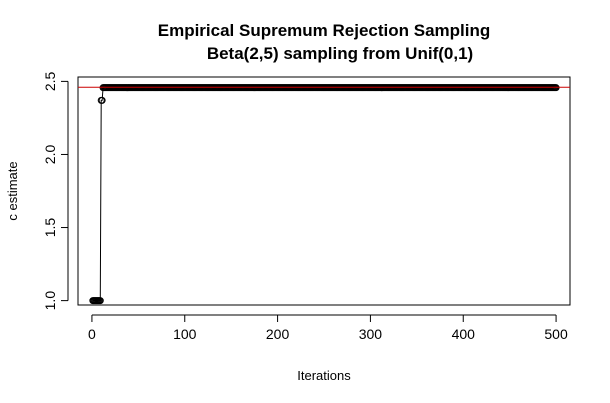  What do you see at coordinates (556, 334) in the screenshot?
I see `x-tick-label: 500` at bounding box center [556, 334].